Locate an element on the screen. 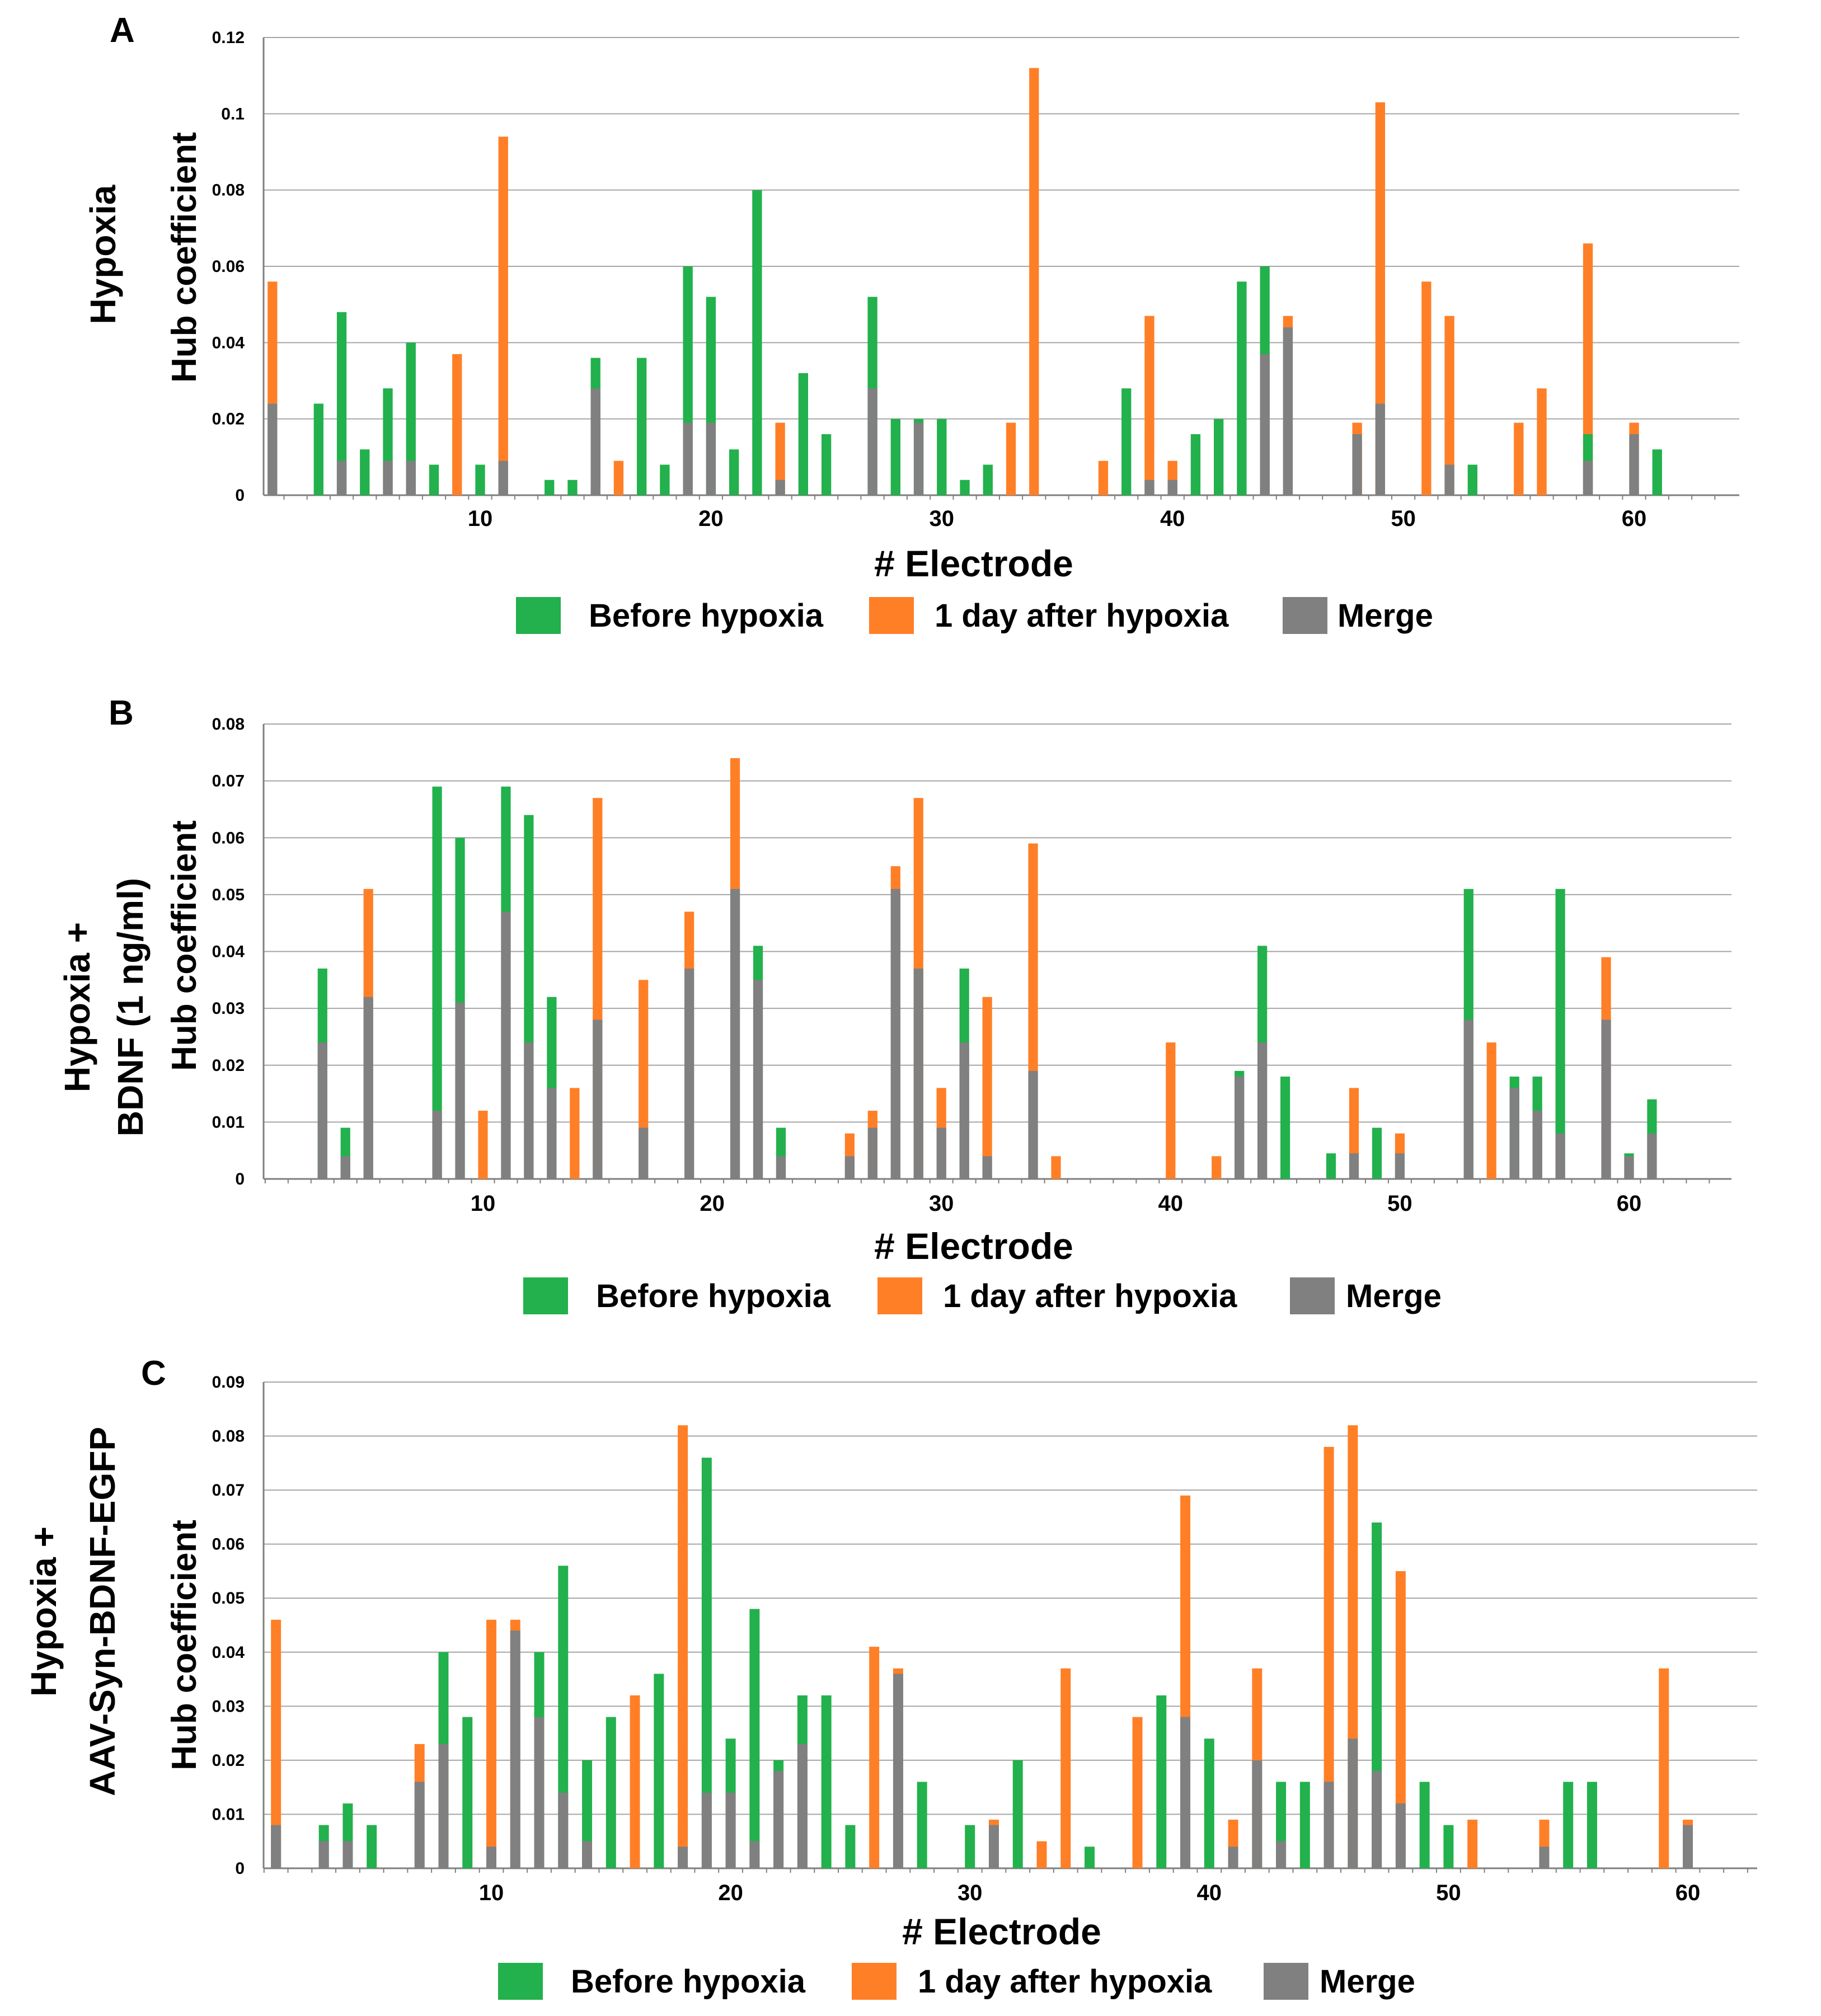  y-tick-labels: 0 0.01 0.02 0.03 0.04 0.05 0.06 0.07 0.08 0.09 is located at coordinates (228, 1625).